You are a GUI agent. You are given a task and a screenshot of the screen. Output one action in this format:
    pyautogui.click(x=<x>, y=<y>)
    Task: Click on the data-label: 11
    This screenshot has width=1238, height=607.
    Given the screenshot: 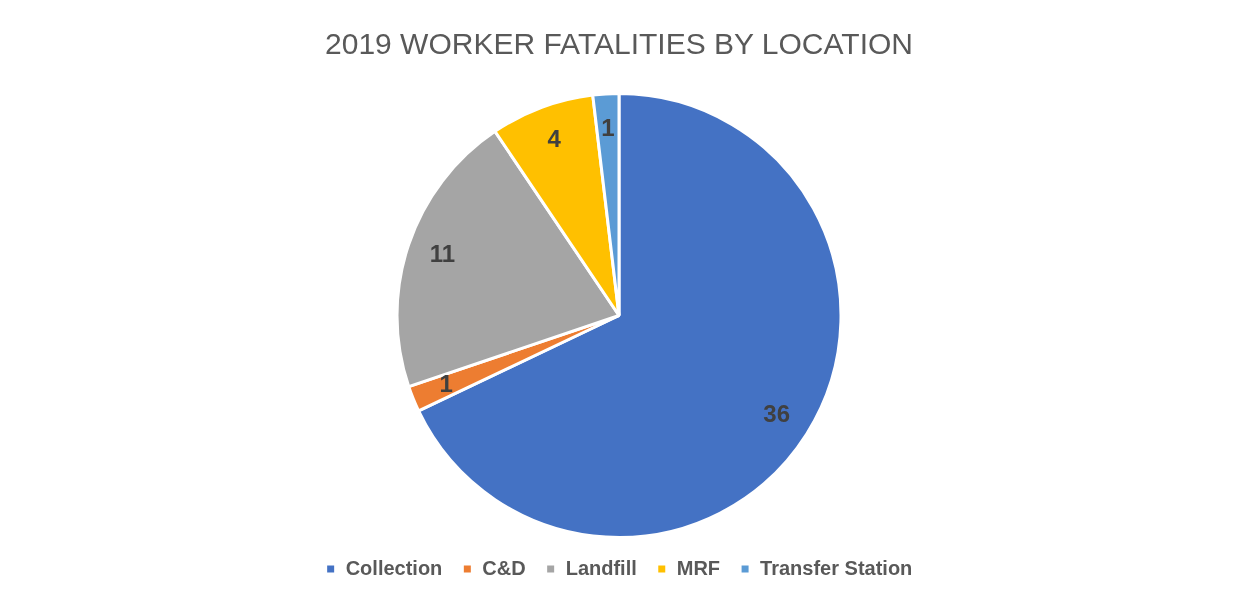 What is the action you would take?
    pyautogui.click(x=442, y=254)
    